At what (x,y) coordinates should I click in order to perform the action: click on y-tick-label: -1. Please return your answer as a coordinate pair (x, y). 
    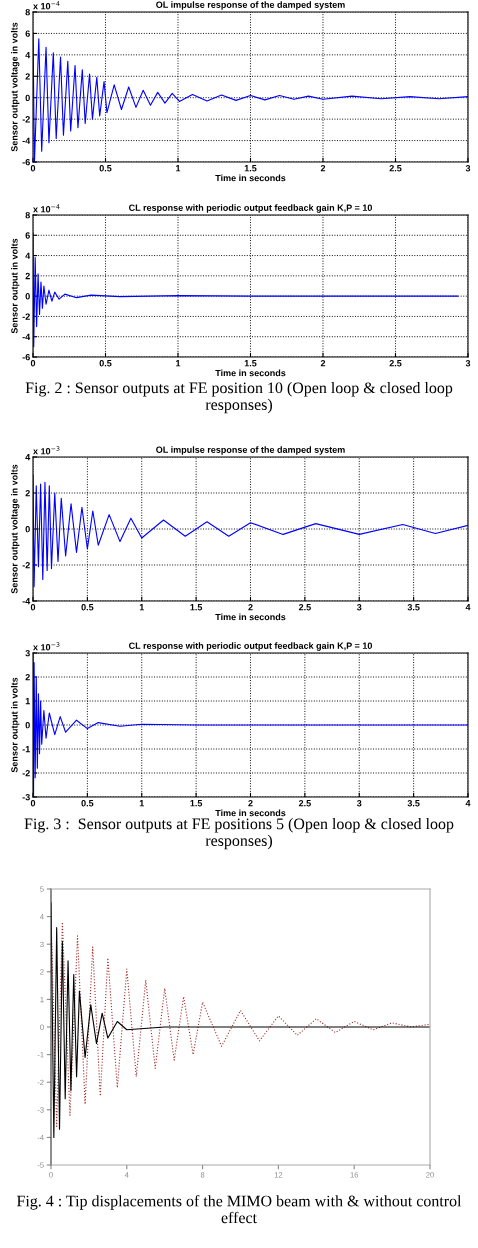
    Looking at the image, I should click on (26, 749).